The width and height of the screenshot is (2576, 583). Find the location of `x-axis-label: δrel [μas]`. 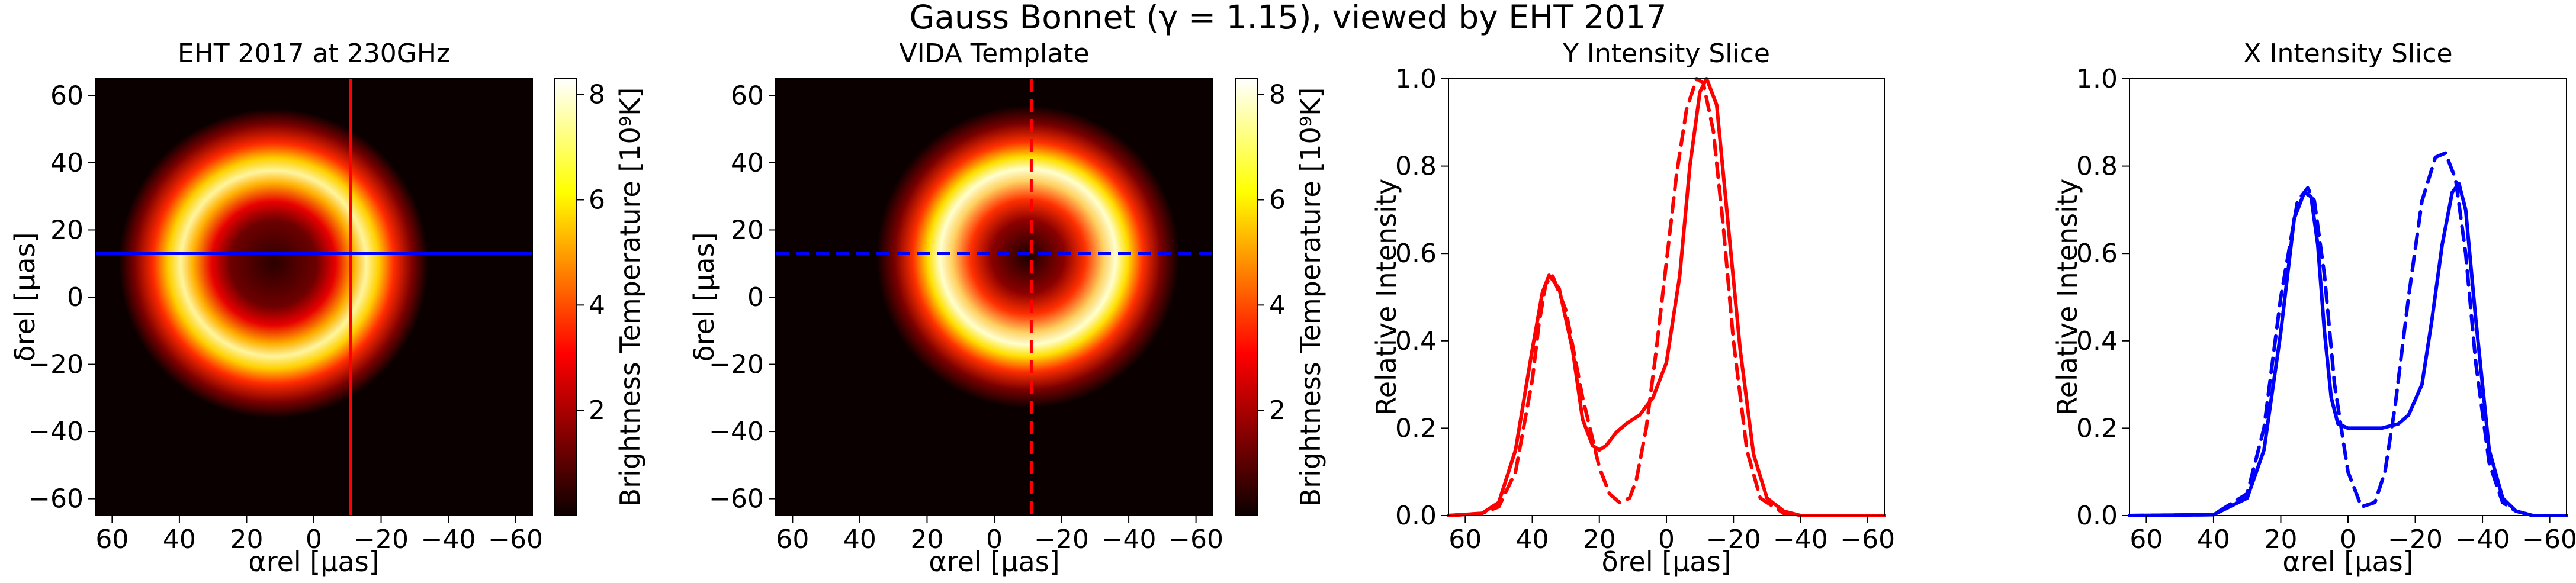

x-axis-label: δrel [μas] is located at coordinates (1666, 562).